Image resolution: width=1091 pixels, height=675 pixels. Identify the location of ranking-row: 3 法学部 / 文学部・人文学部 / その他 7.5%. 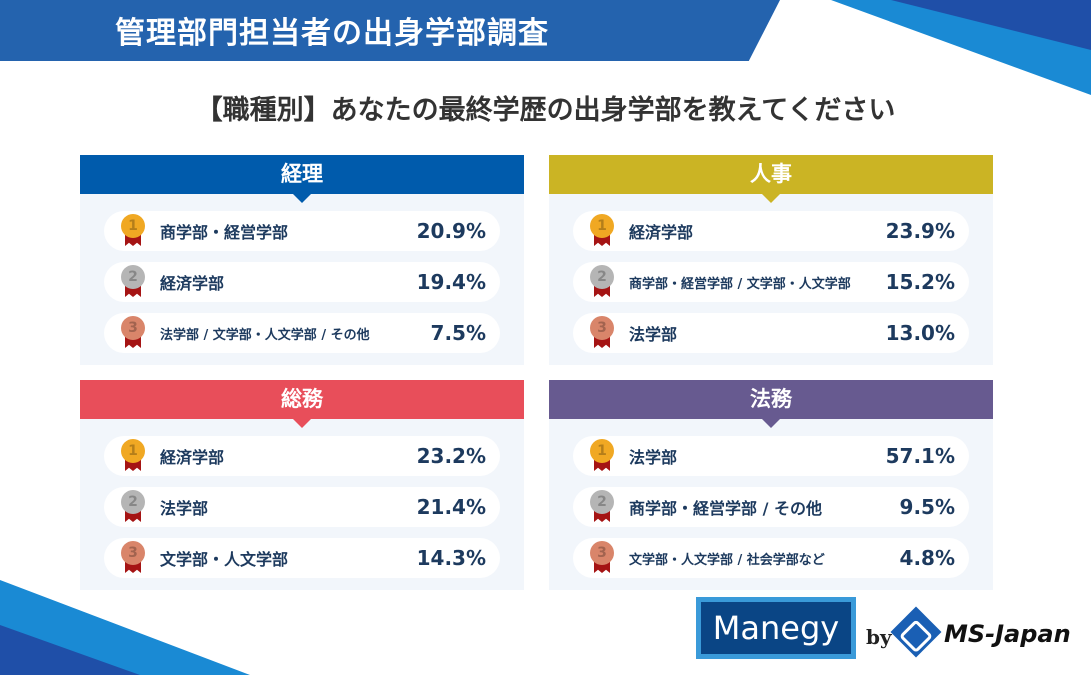
(302, 333).